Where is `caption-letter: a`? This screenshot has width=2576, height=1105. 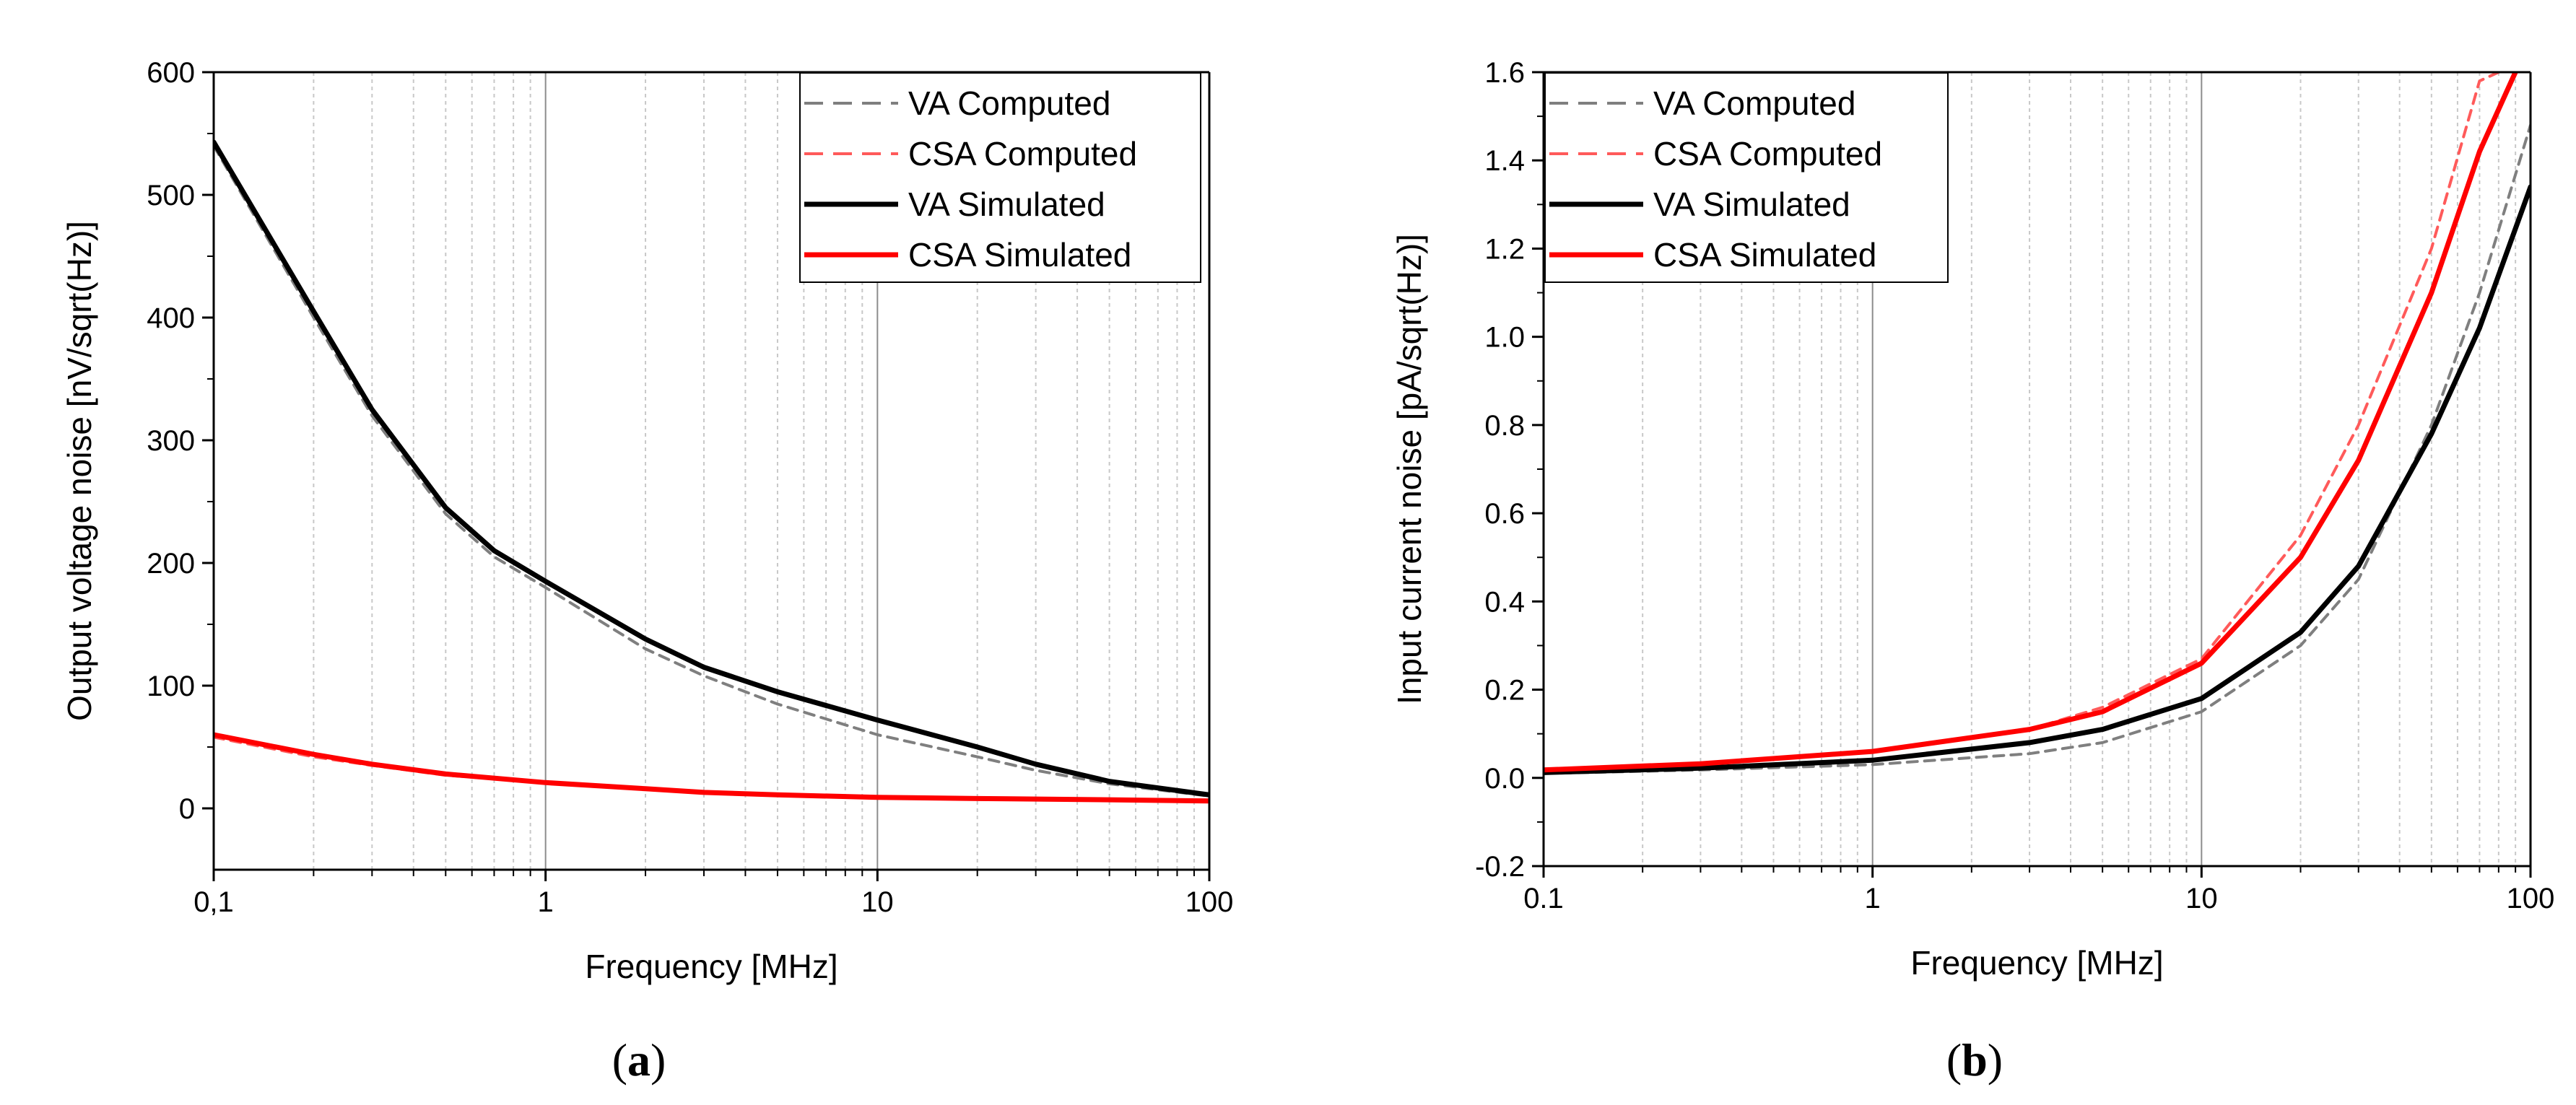
caption-letter: a is located at coordinates (638, 1060).